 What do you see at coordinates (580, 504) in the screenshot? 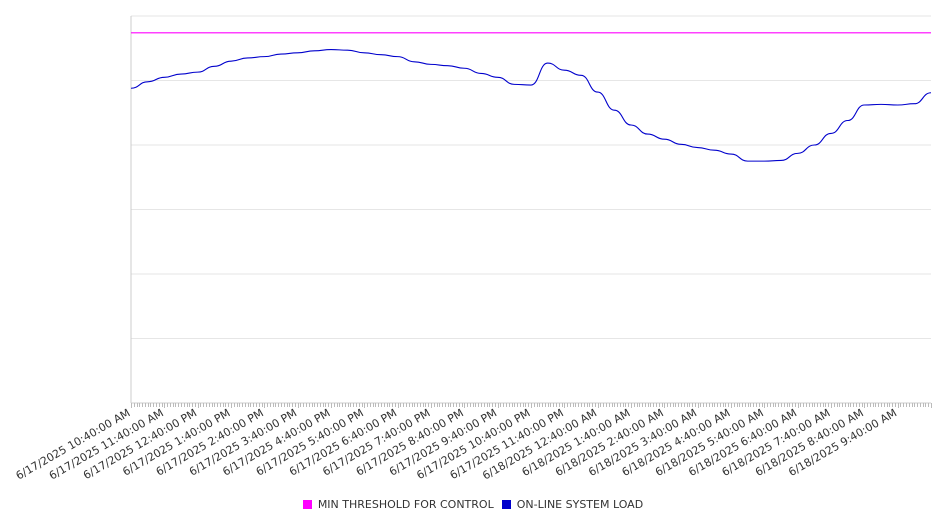
I see `legend-label: ON-LINE SYSTEM LOAD` at bounding box center [580, 504].